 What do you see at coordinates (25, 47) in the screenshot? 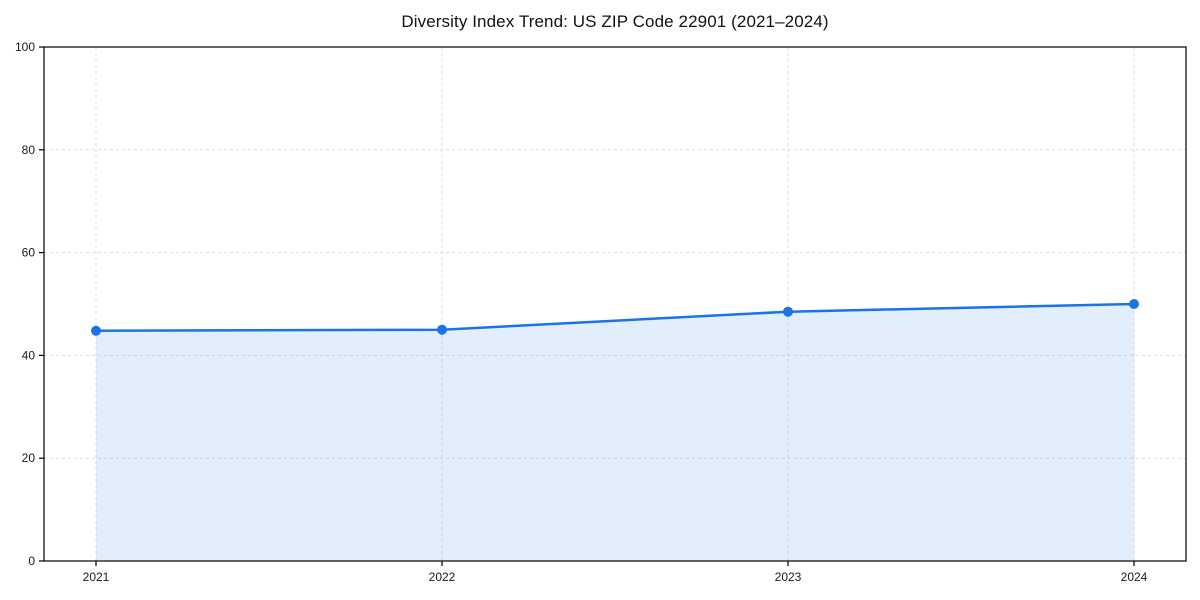
I see `y-axis-tick-label: 100` at bounding box center [25, 47].